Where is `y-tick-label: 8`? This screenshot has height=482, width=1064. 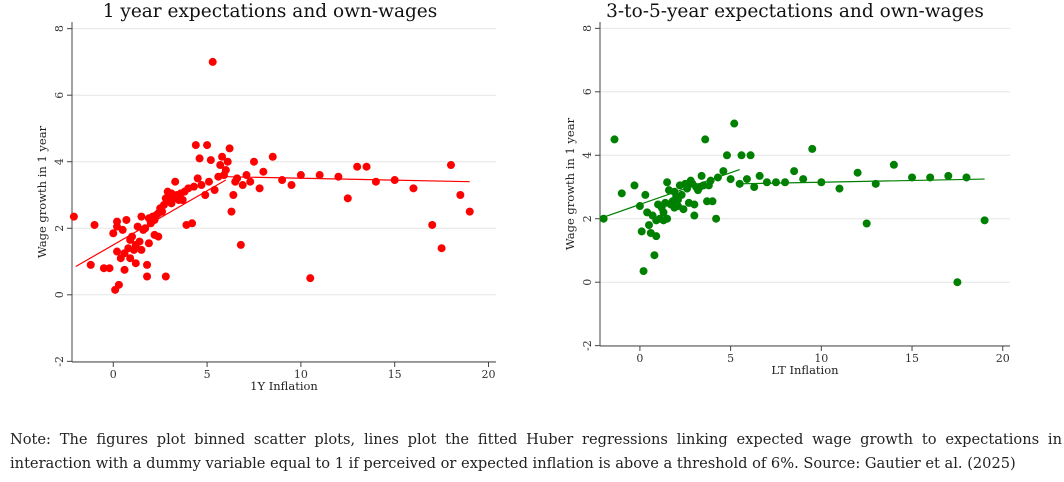
y-tick-label: 8 is located at coordinates (587, 28).